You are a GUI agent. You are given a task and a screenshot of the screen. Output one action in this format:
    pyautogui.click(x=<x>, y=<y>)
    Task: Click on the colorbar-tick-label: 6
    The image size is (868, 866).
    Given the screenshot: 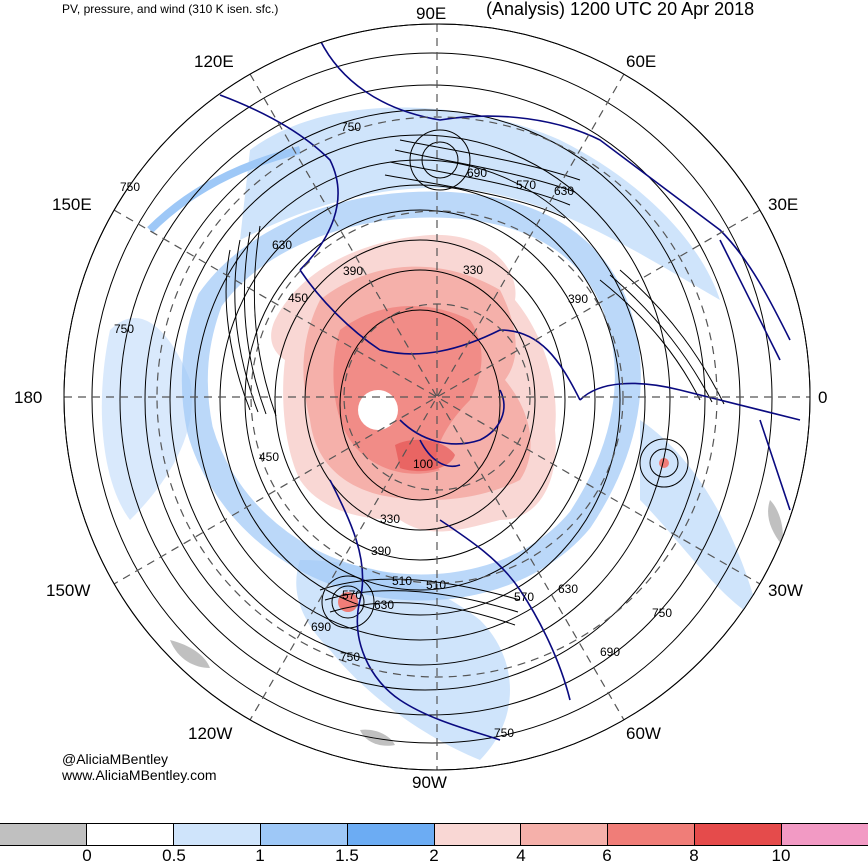 What is the action you would take?
    pyautogui.click(x=607, y=855)
    